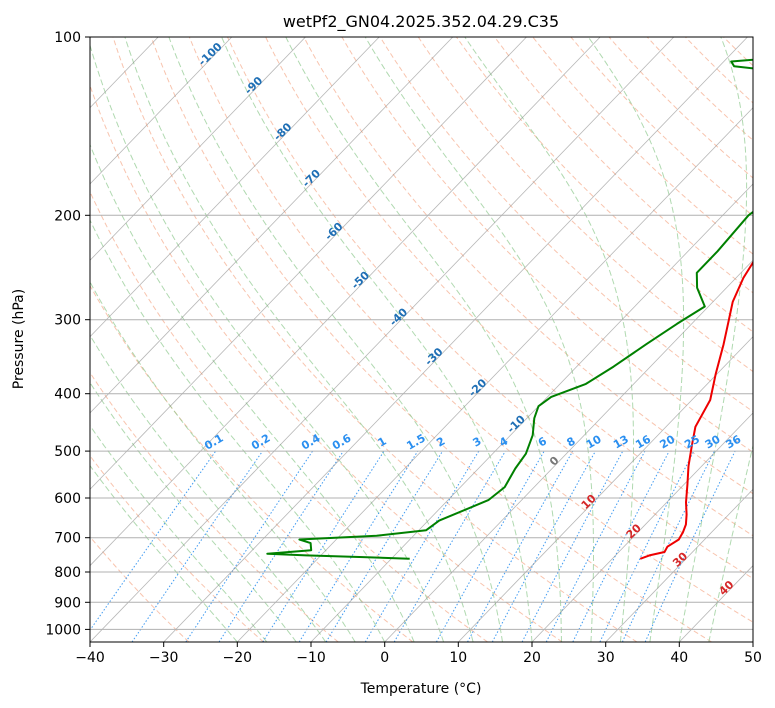  I want to click on y-tick-label: 100, so click(67, 38).